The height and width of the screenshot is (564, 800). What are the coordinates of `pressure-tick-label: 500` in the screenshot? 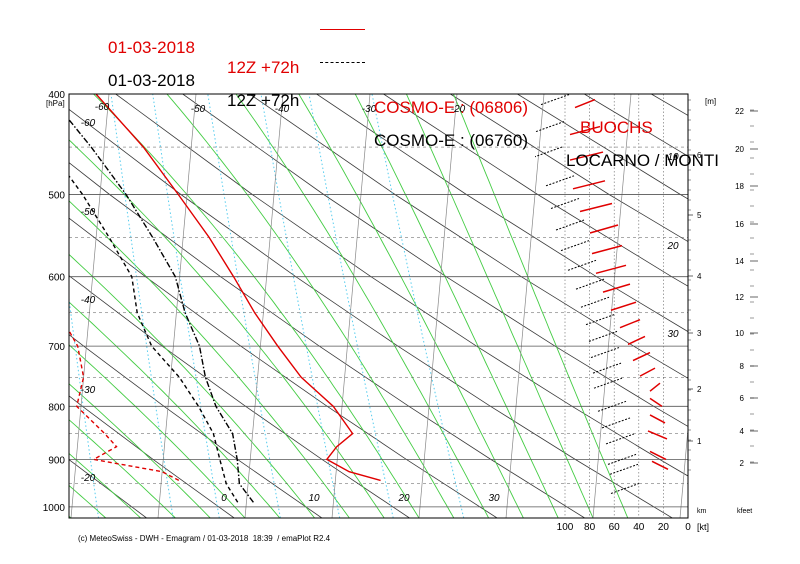 It's located at (56, 196).